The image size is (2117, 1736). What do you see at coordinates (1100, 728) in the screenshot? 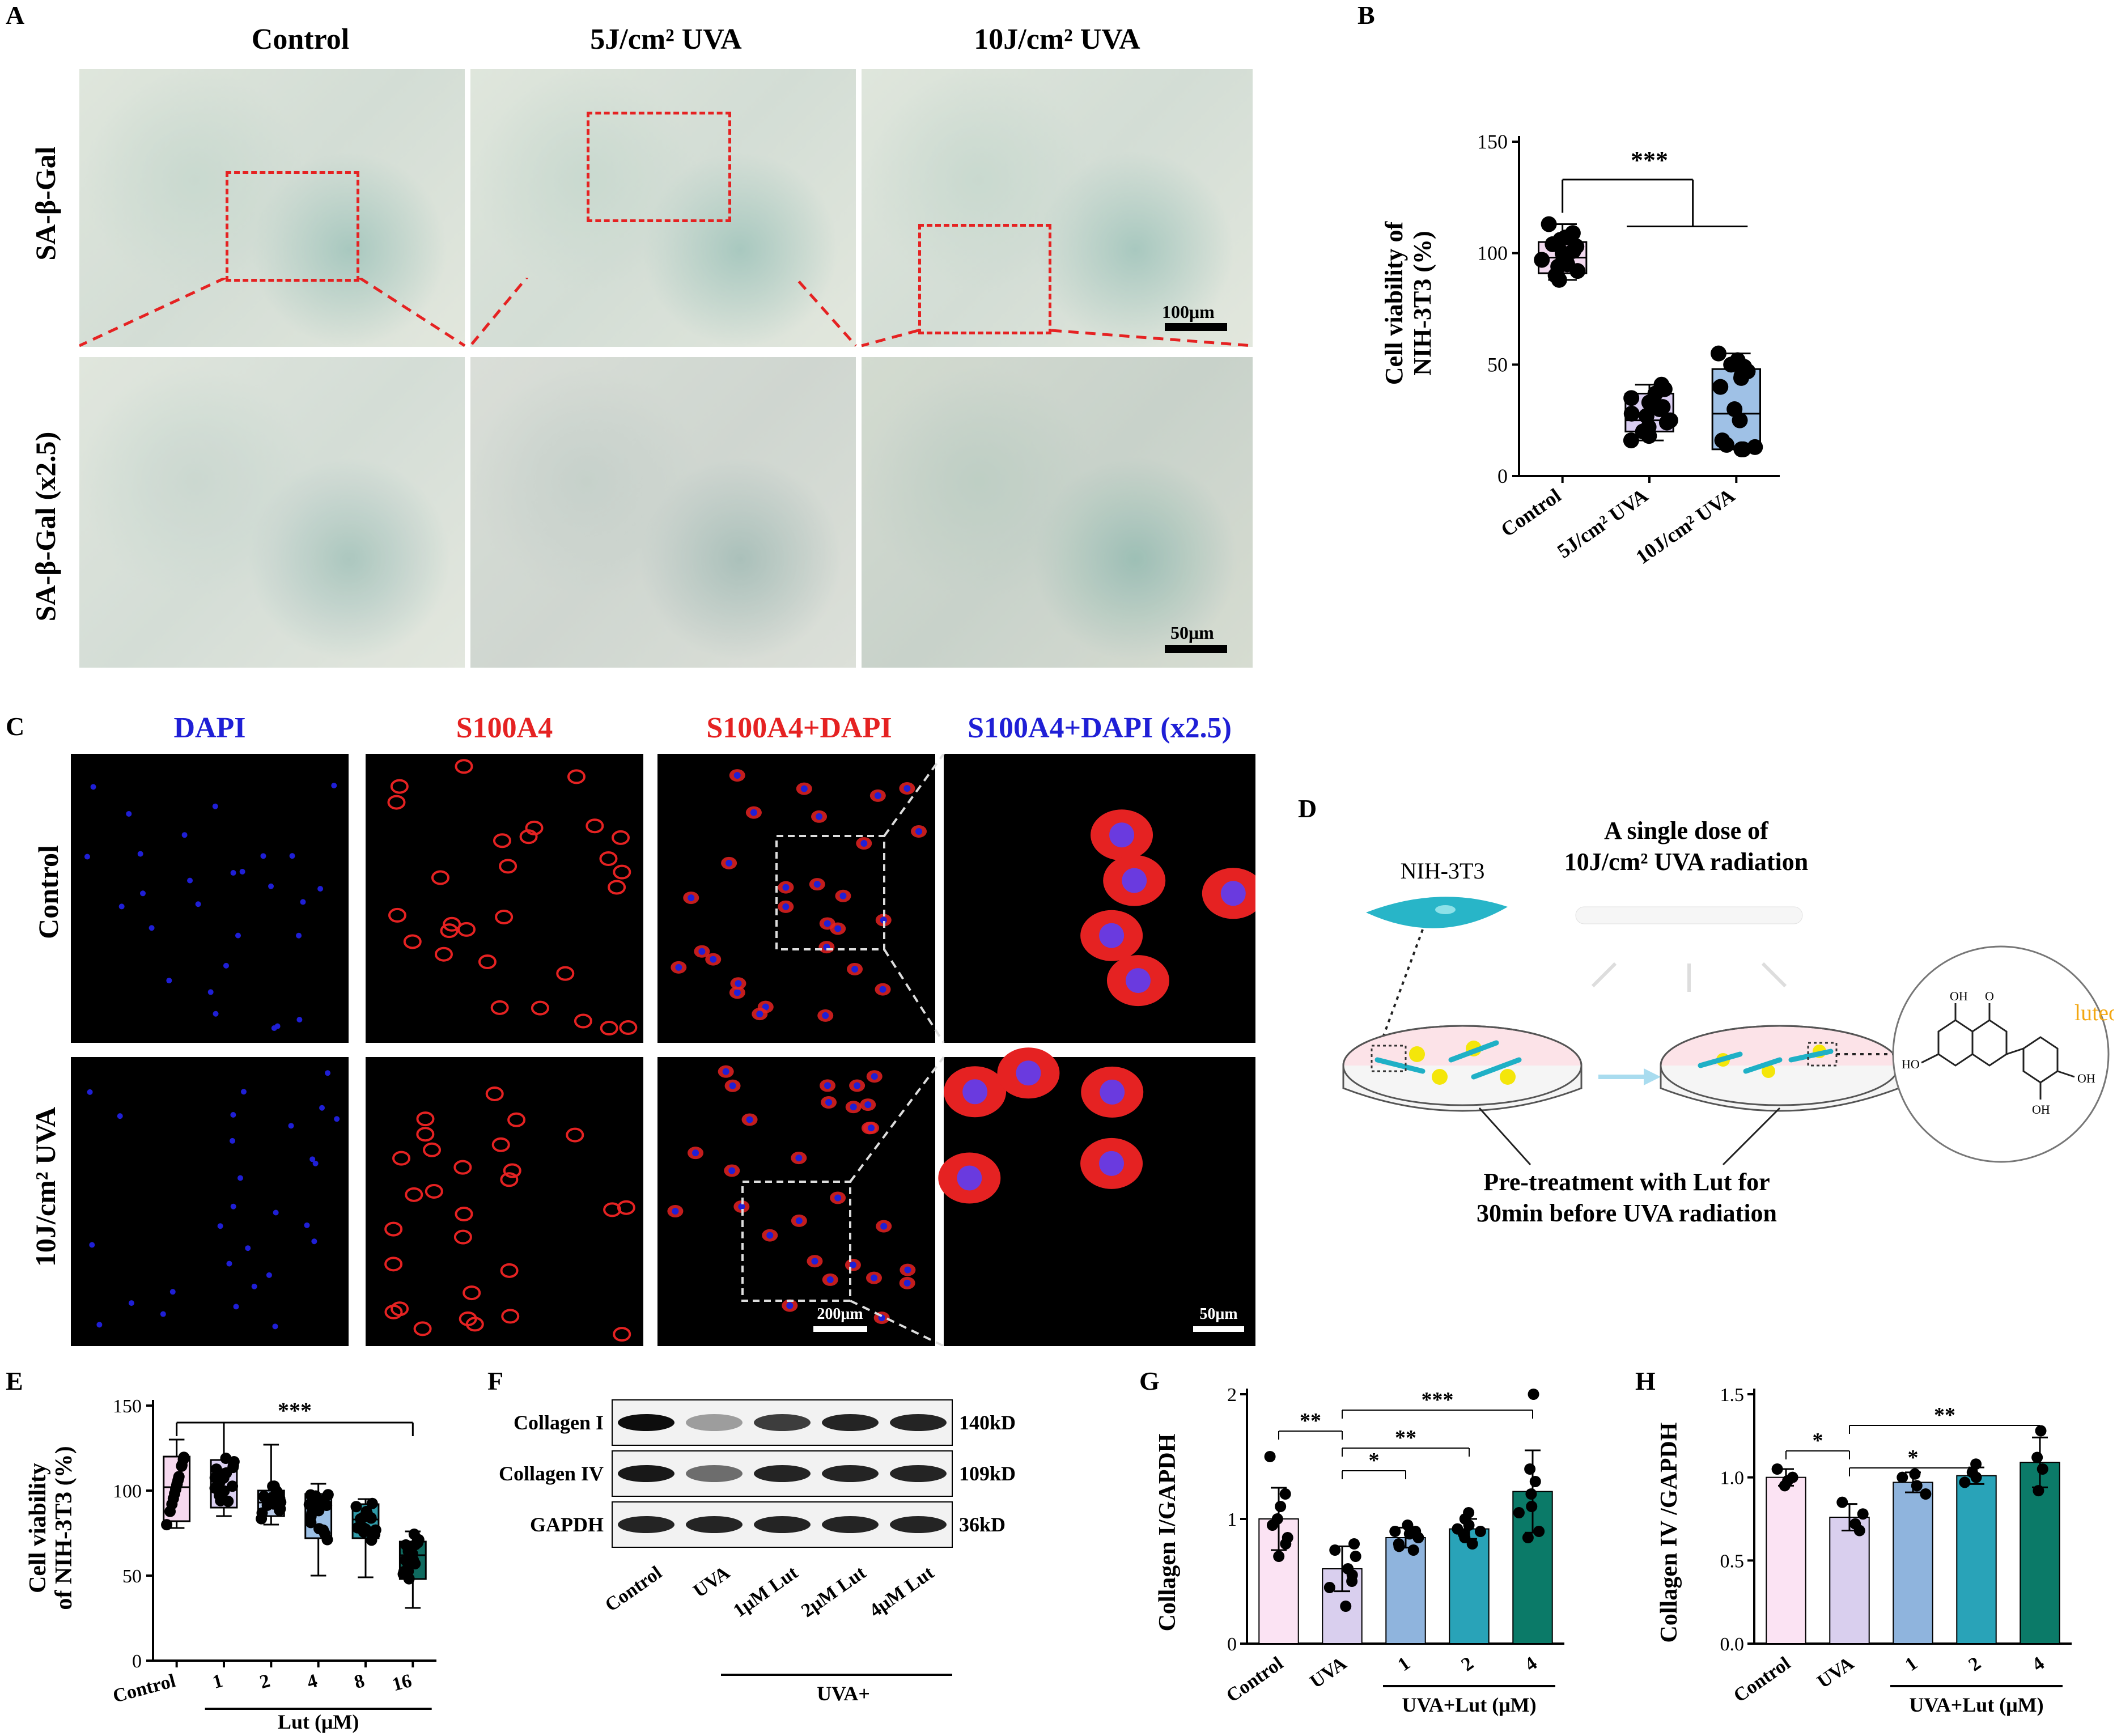
I see `panel-c-title-merge-zoom: S100A4+DAPI (x2.5)` at bounding box center [1100, 728].